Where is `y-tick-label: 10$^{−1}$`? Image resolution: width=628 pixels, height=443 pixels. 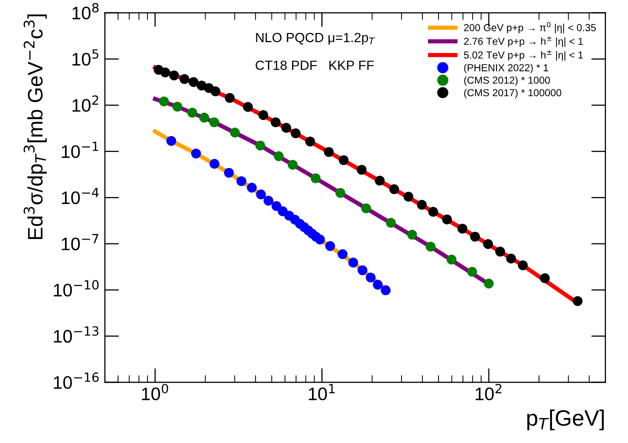 y-tick-label: 10$^{−1}$ is located at coordinates (80, 150).